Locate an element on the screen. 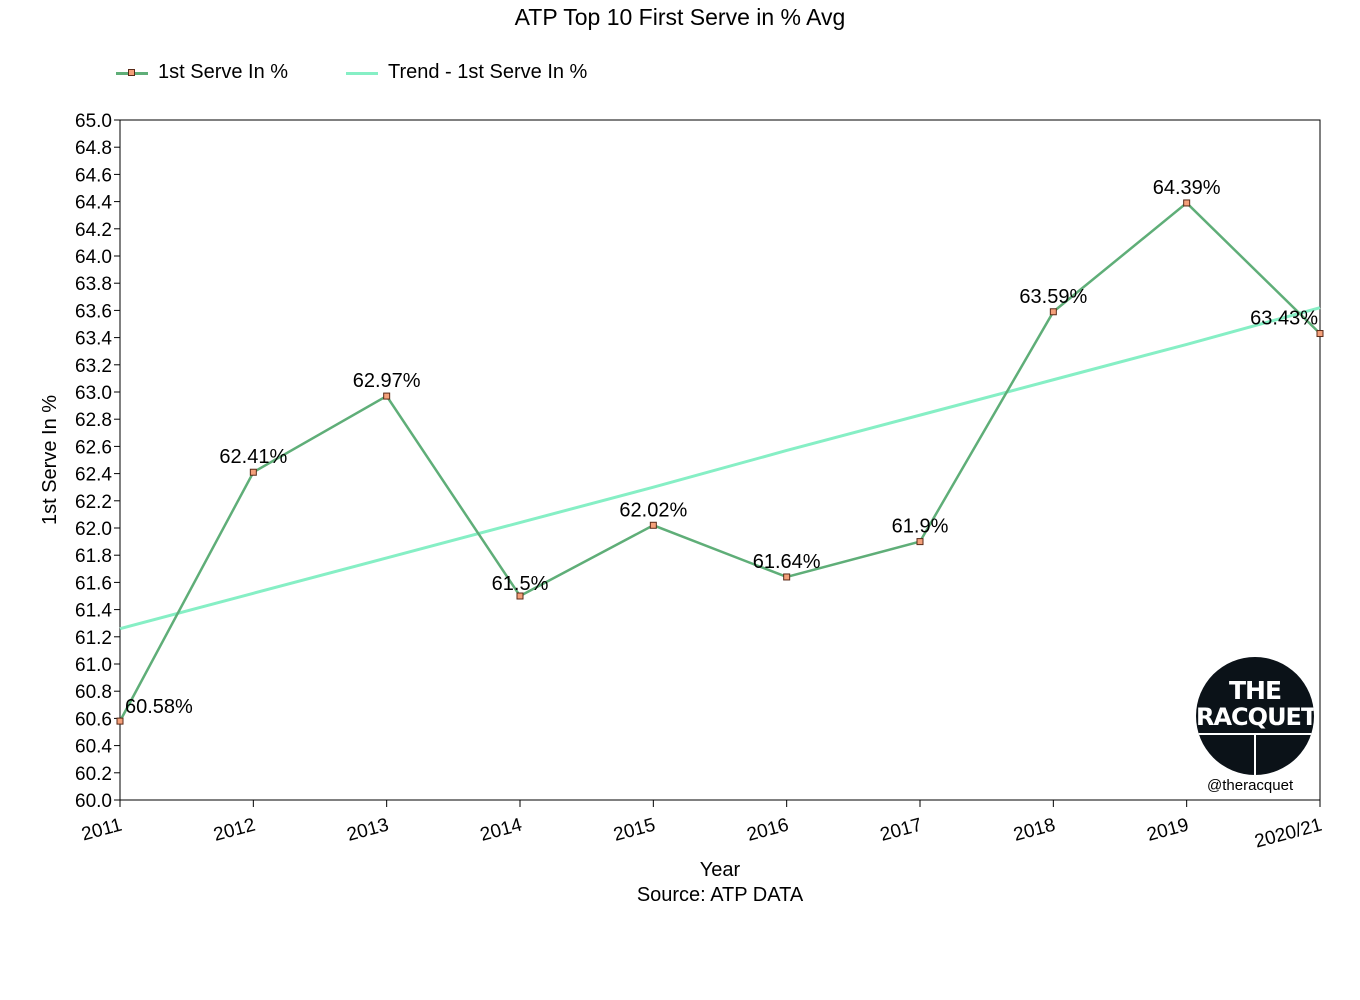 The image size is (1360, 1000). data-label: 63.43% is located at coordinates (1284, 319).